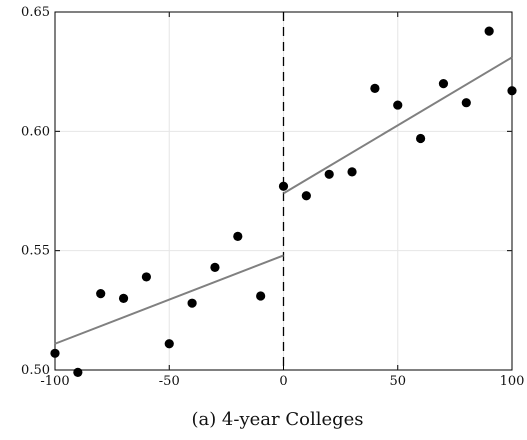  I want to click on x-tick-label: -50, so click(169, 381).